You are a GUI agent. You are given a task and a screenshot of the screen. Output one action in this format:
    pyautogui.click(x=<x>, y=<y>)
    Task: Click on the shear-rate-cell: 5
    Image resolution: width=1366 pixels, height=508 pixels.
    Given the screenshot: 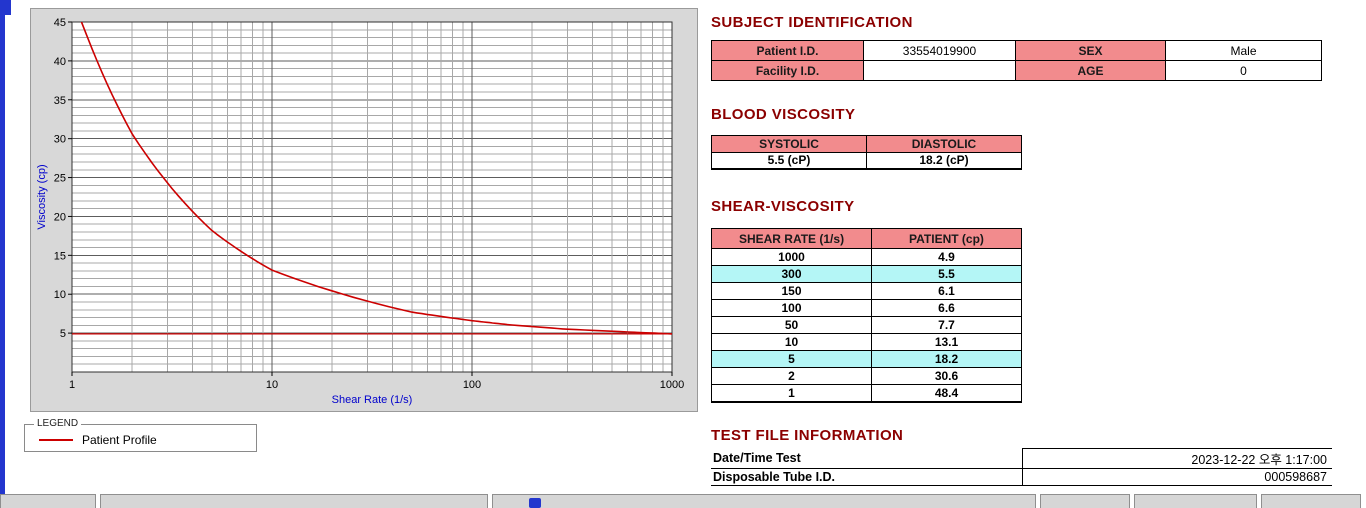 What is the action you would take?
    pyautogui.click(x=791, y=359)
    